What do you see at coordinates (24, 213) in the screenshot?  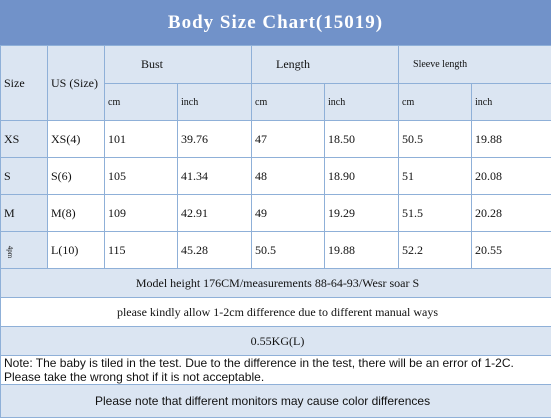 I see `cell: M` at bounding box center [24, 213].